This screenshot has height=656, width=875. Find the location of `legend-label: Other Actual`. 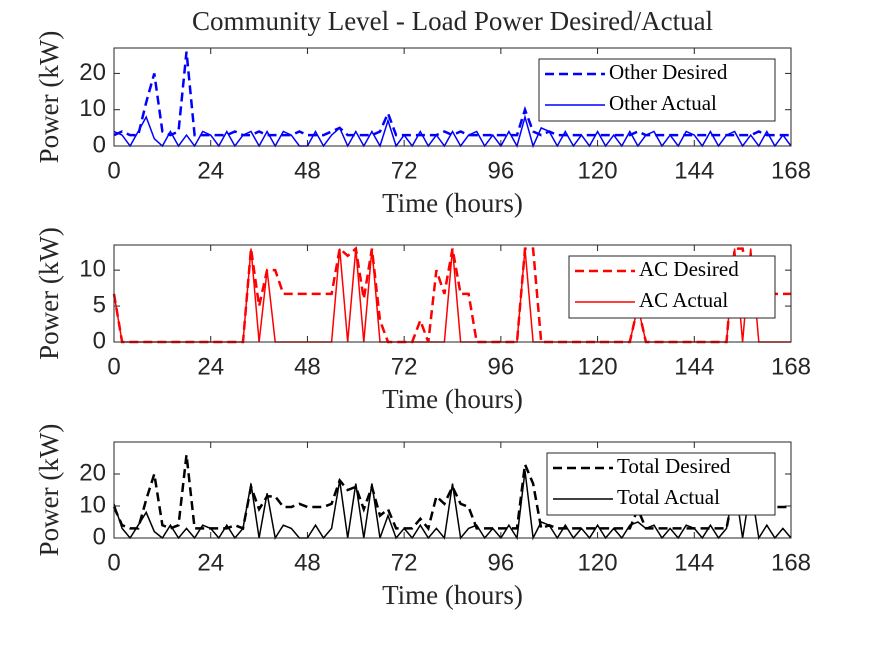

legend-label: Other Actual is located at coordinates (663, 103).